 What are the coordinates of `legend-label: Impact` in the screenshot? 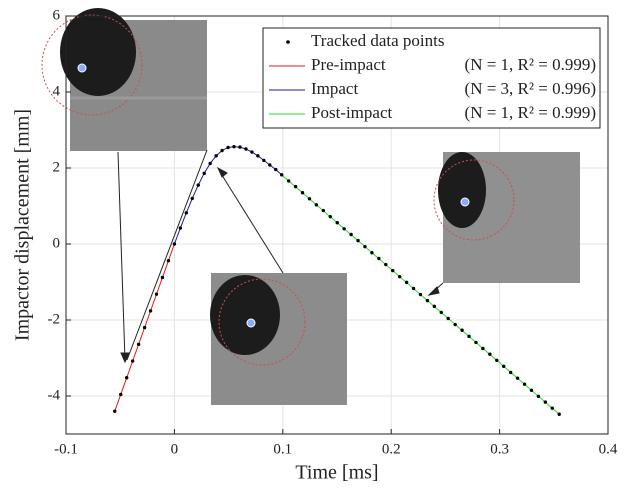 It's located at (334, 88).